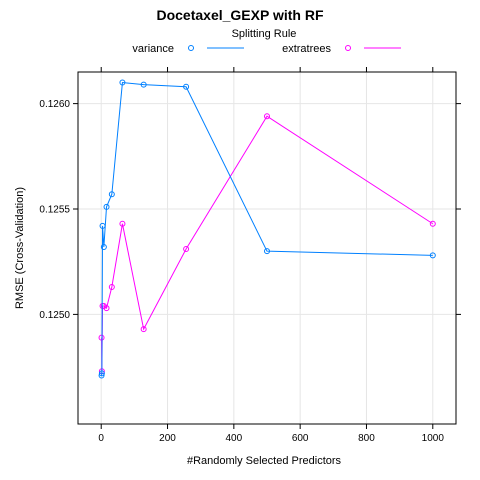 The width and height of the screenshot is (480, 480). What do you see at coordinates (153, 49) in the screenshot?
I see `legend-label-variance: variance` at bounding box center [153, 49].